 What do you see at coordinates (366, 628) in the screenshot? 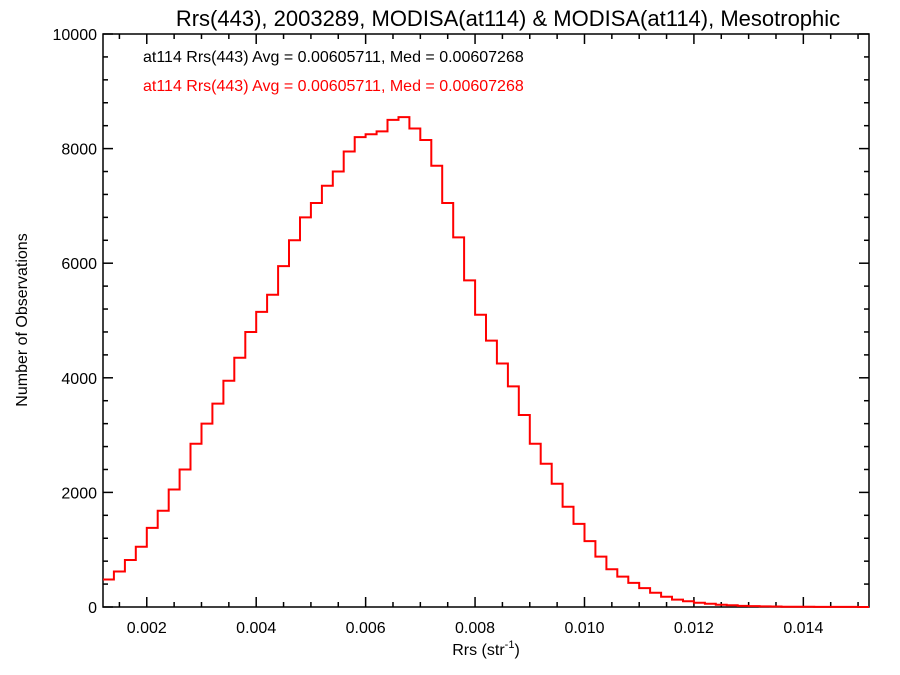
I see `x-tick-label: 0.006` at bounding box center [366, 628].